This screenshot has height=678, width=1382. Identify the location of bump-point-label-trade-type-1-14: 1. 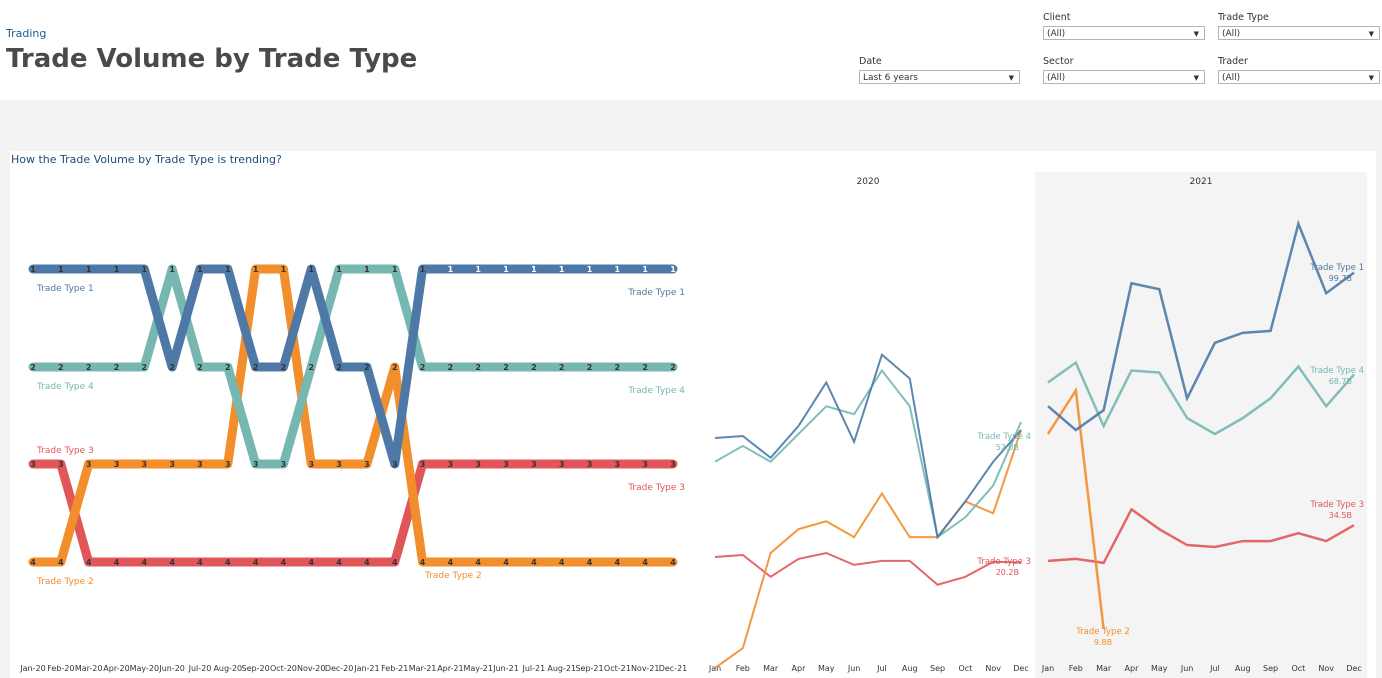
(423, 269).